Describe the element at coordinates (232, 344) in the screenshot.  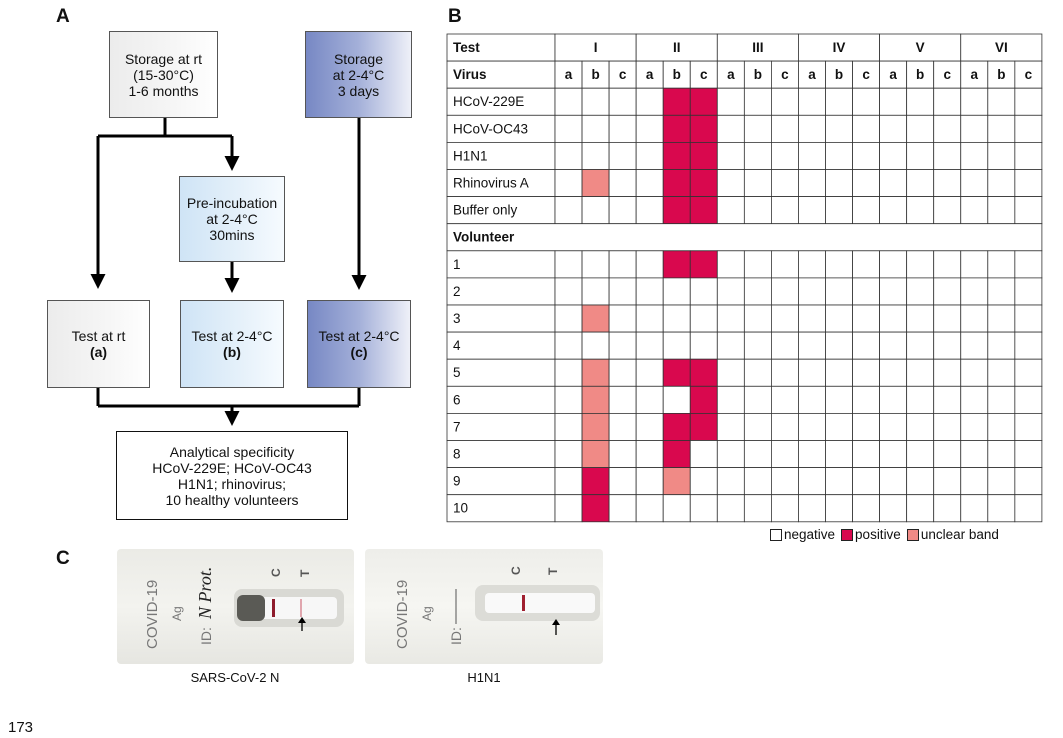
I see `box-test-b: Test at 2-4°C (b)` at that location.